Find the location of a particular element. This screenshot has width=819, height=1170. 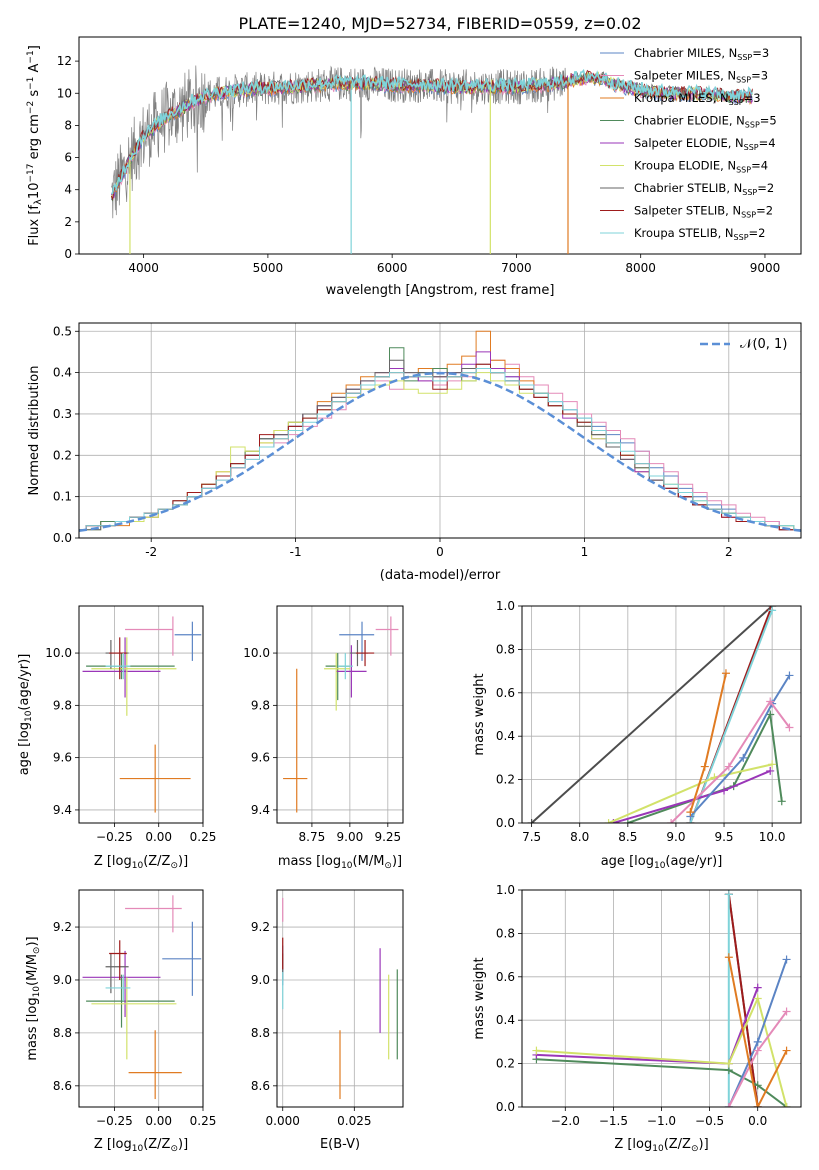

age_vs_Z-ylabel-part: 10 is located at coordinates (29, 716).